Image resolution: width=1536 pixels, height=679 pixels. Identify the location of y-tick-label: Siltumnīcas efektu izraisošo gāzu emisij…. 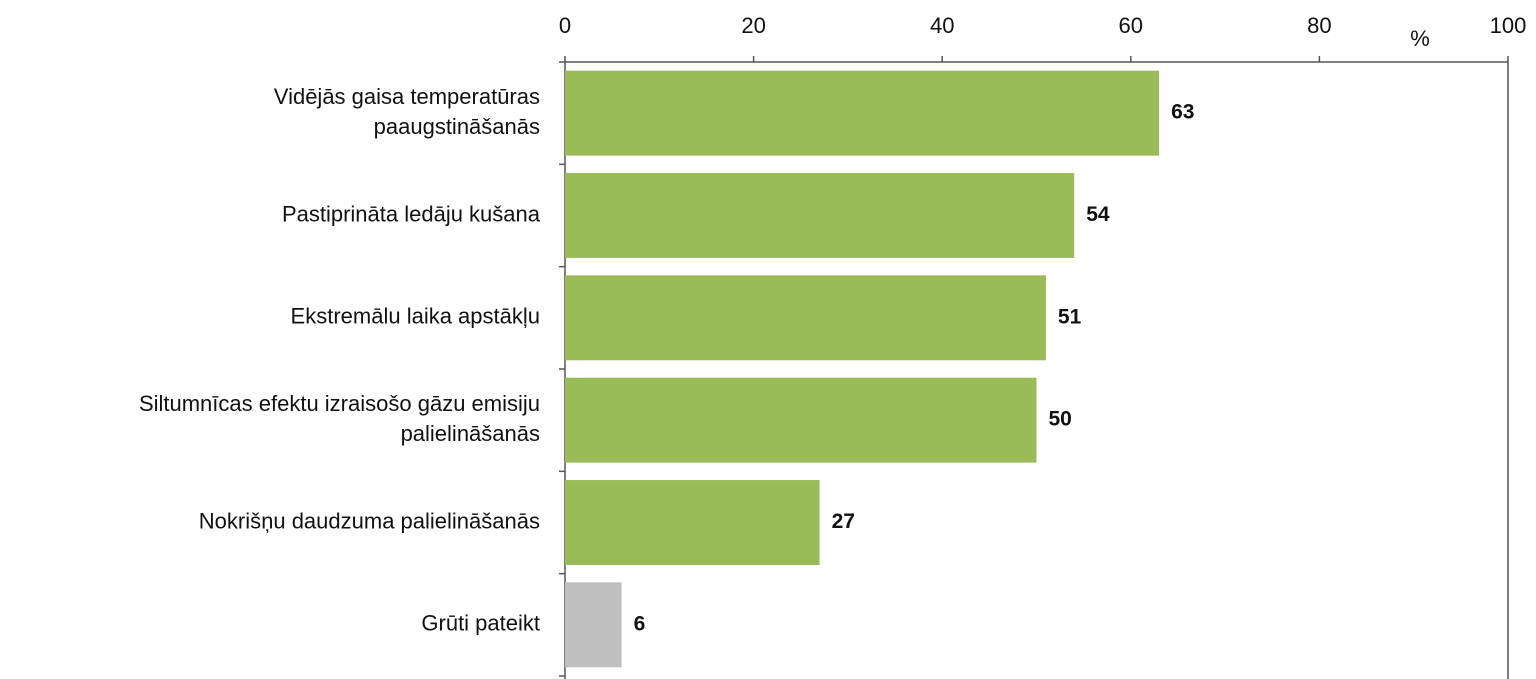
(339, 403).